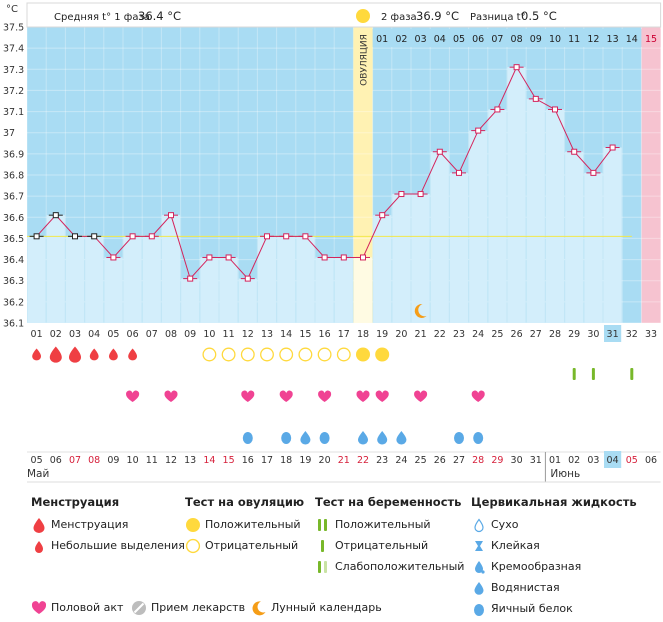  What do you see at coordinates (651, 175) in the screenshot?
I see `future-day-column` at bounding box center [651, 175].